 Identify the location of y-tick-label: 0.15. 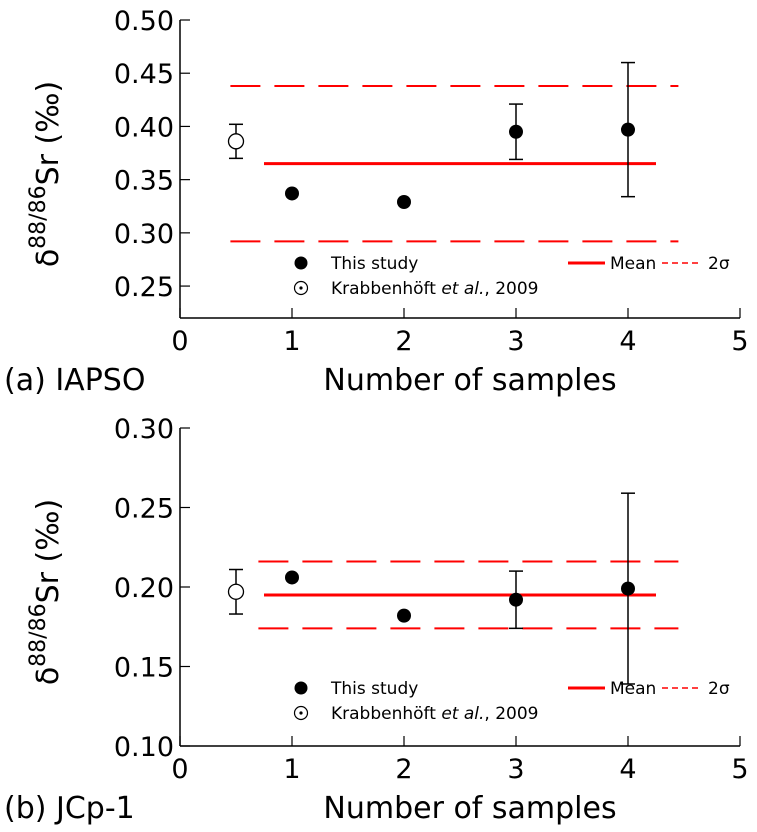
(144, 668).